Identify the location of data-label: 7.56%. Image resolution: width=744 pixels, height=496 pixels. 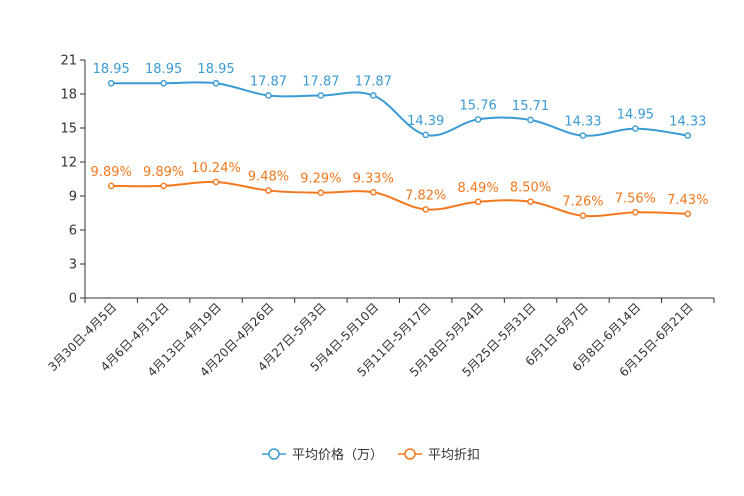
(635, 198).